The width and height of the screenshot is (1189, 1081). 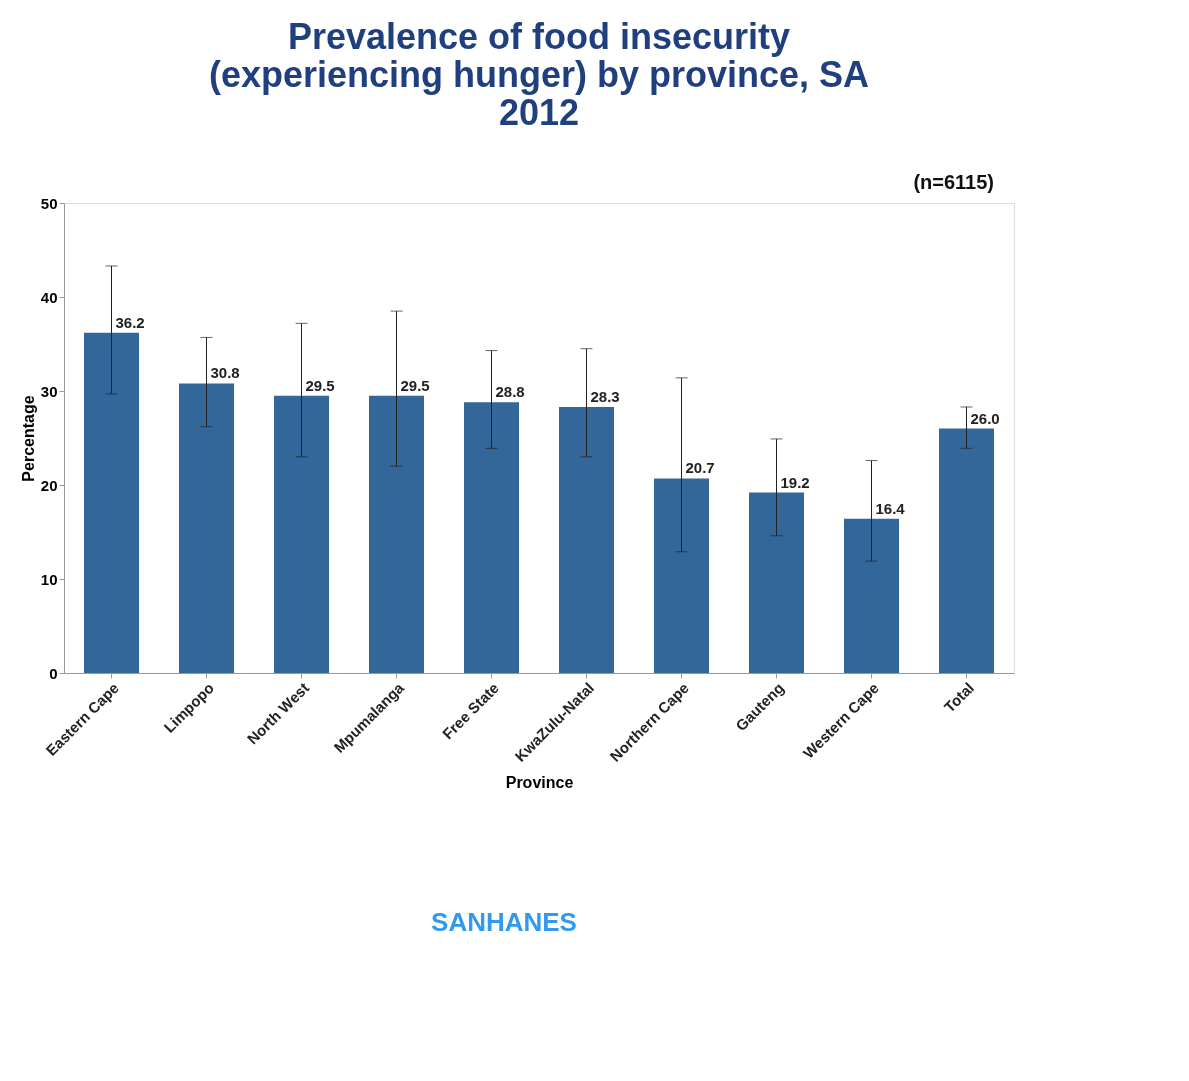 What do you see at coordinates (953, 182) in the screenshot?
I see `text: (n=6115)` at bounding box center [953, 182].